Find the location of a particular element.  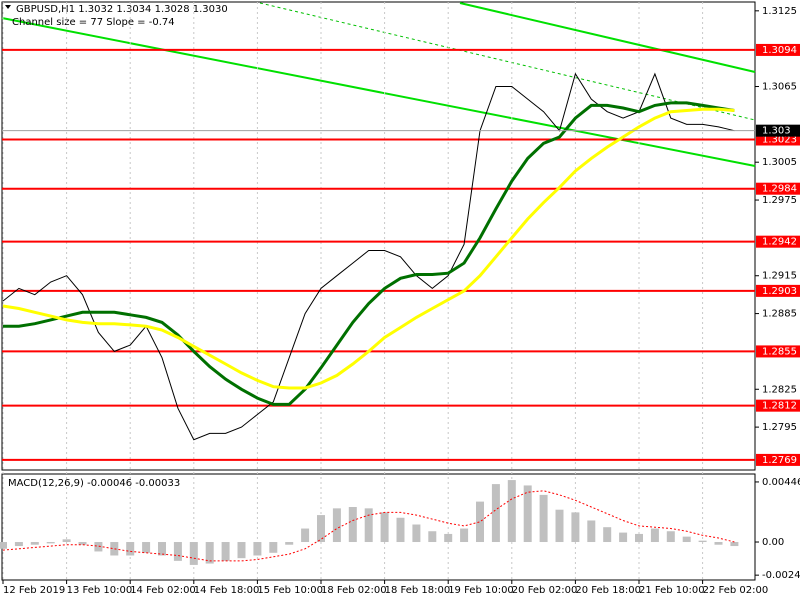

level-label: 1.2984 is located at coordinates (779, 189).